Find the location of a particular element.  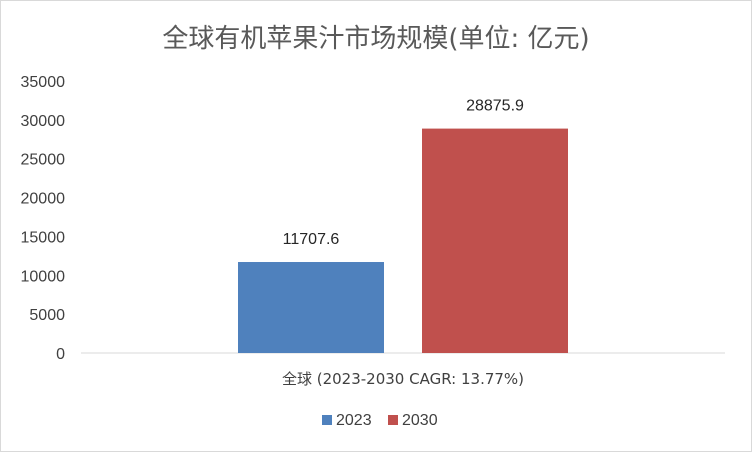

data-label-2023: 11707.6 is located at coordinates (311, 239).